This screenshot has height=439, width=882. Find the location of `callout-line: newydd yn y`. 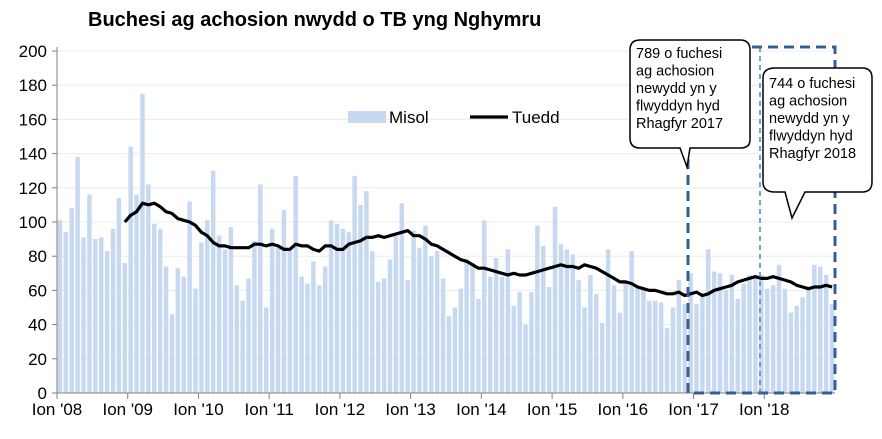

callout-line: newydd yn y is located at coordinates (809, 119).